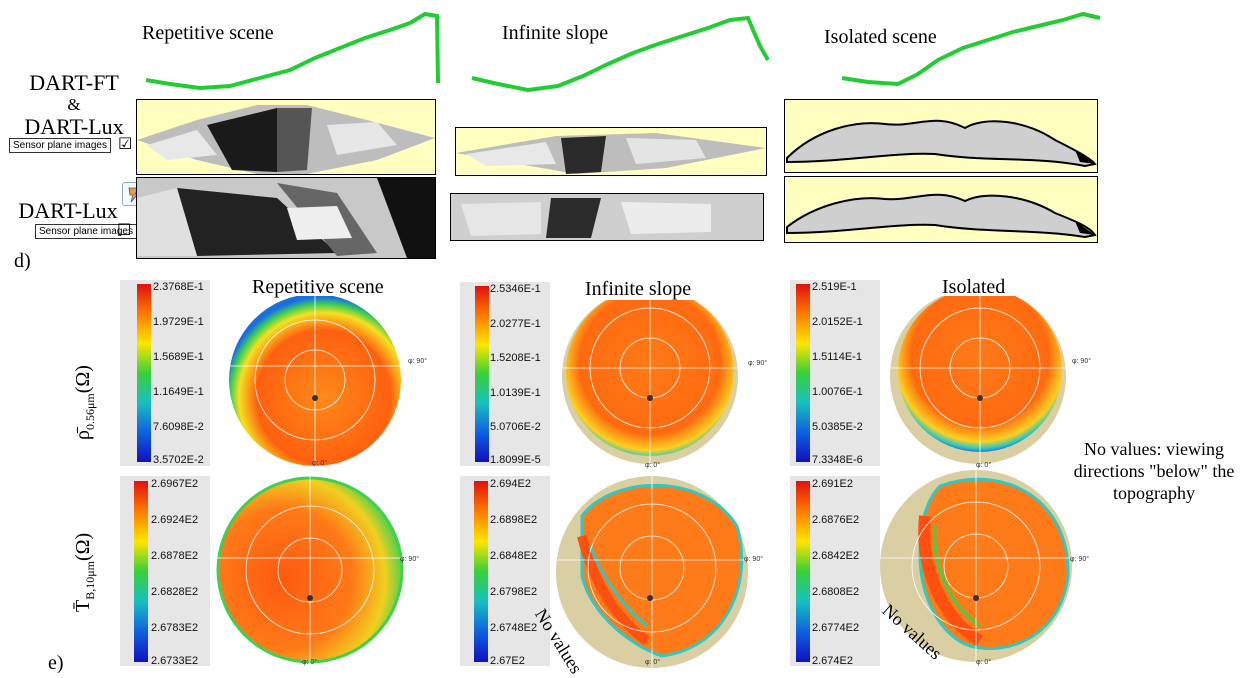 The image size is (1242, 678). Describe the element at coordinates (178, 392) in the screenshot. I see `tick-r1-3: 1.1649E-1` at that location.